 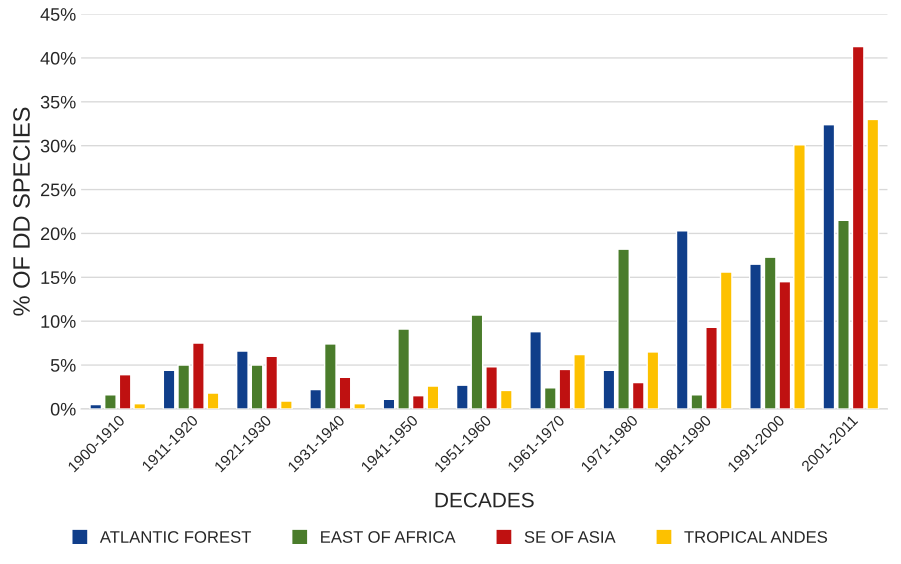 What do you see at coordinates (485, 500) in the screenshot?
I see `x-axis-title: DECADES` at bounding box center [485, 500].